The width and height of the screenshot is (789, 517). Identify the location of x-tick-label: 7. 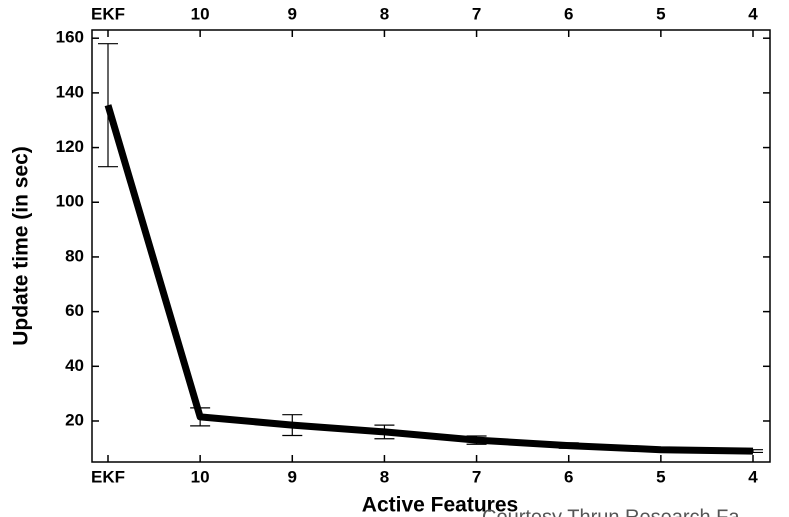
(476, 476).